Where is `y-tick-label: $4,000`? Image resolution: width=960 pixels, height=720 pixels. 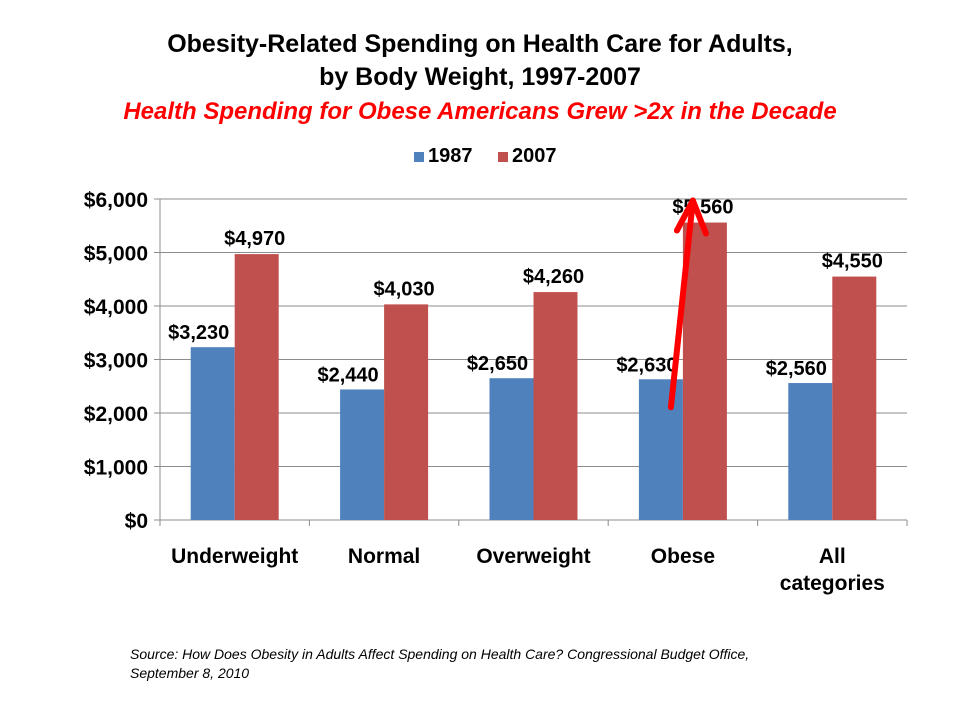 y-tick-label: $4,000 is located at coordinates (116, 307).